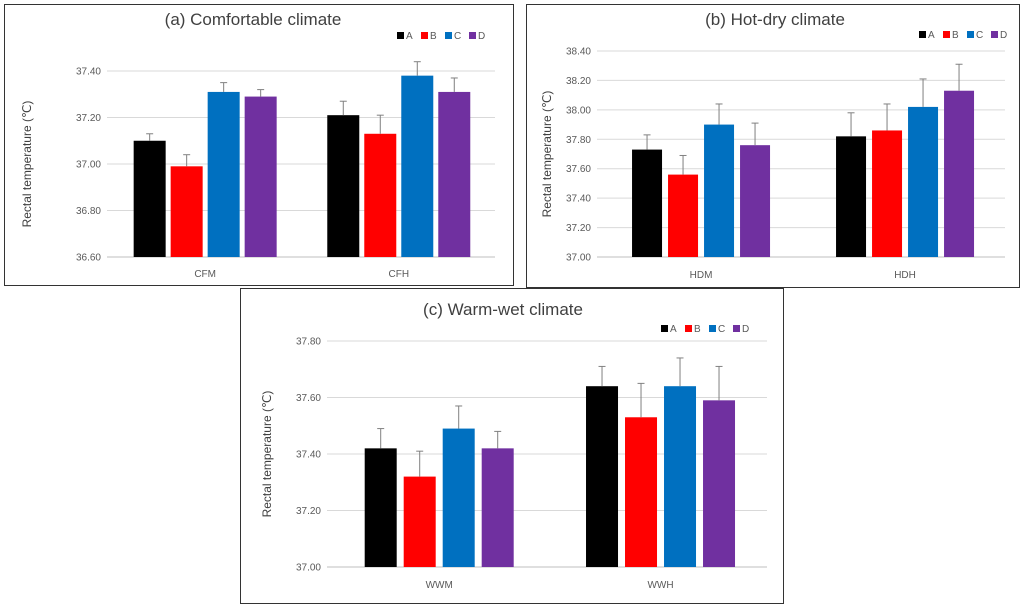  I want to click on bar-wwh-c, so click(680, 476).